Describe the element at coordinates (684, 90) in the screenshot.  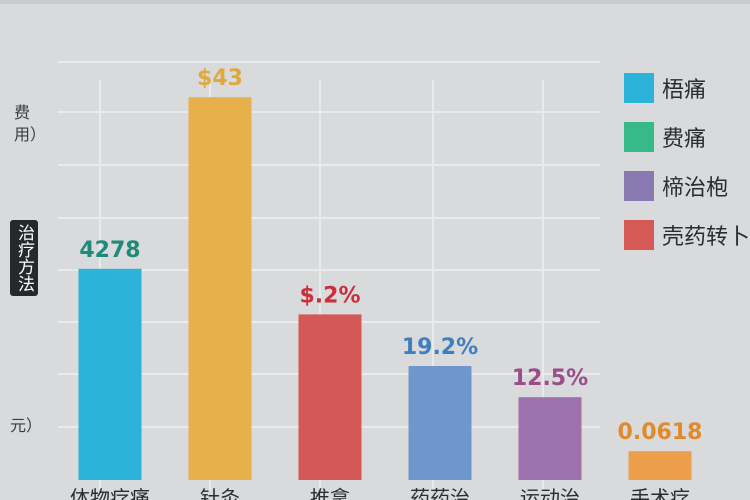
I see `legend-label: 梧痛` at that location.